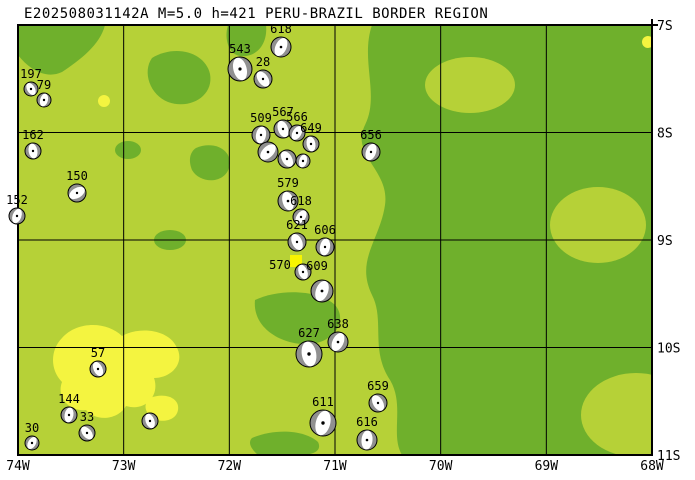  Describe the element at coordinates (311, 128) in the screenshot. I see `event-label: 649` at that location.